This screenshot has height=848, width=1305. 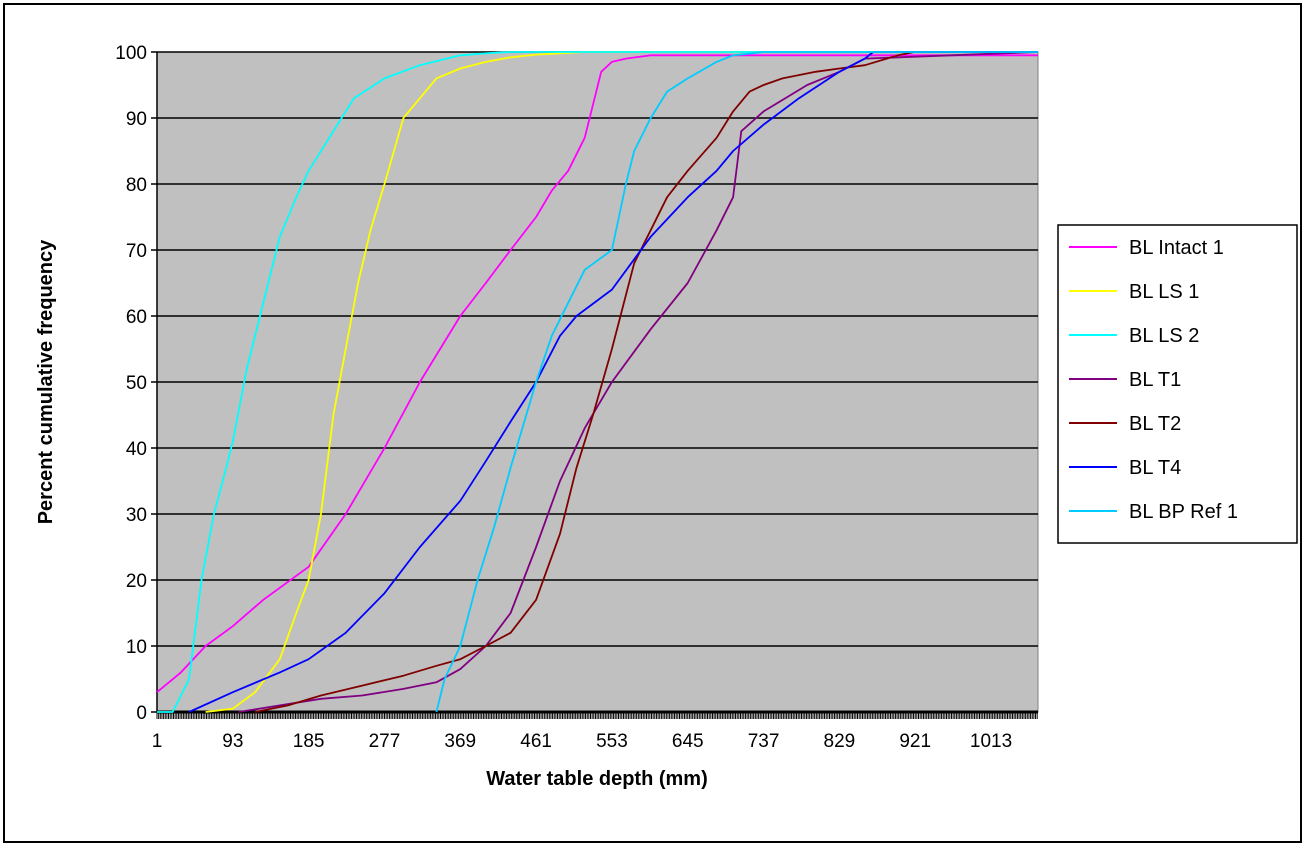 What do you see at coordinates (1125, 424) in the screenshot?
I see `legend-item: BL T2` at bounding box center [1125, 424].